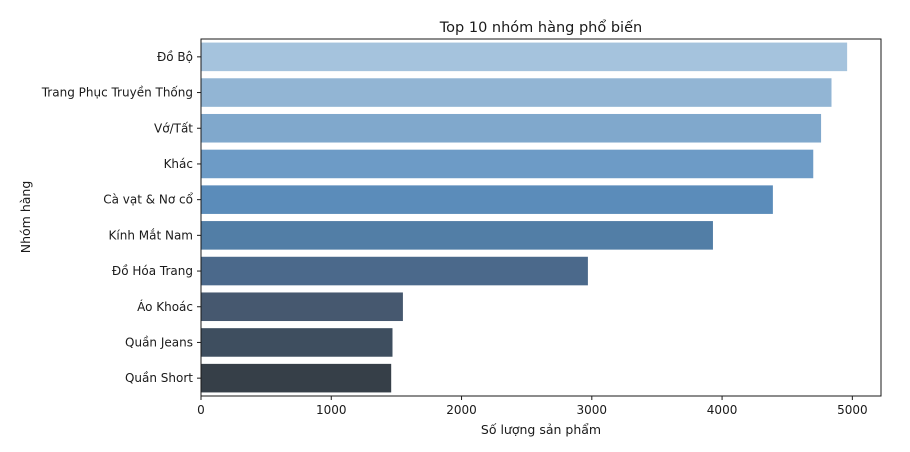  What do you see at coordinates (852, 410) in the screenshot?
I see `x-tick-label: 5000` at bounding box center [852, 410].